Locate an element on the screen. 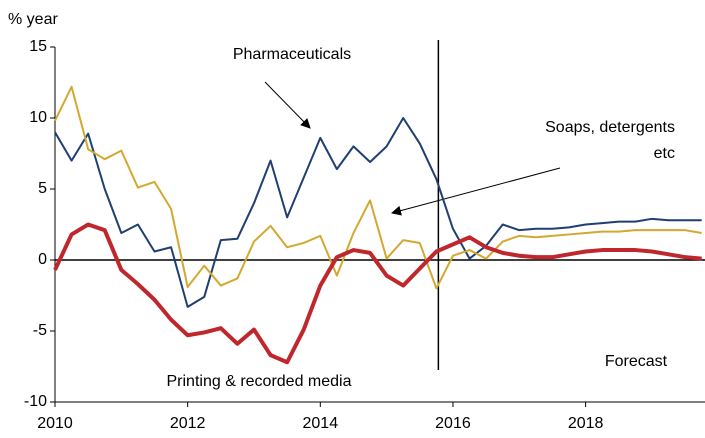 The image size is (705, 438). y-tick-label: 15 is located at coordinates (38, 46).